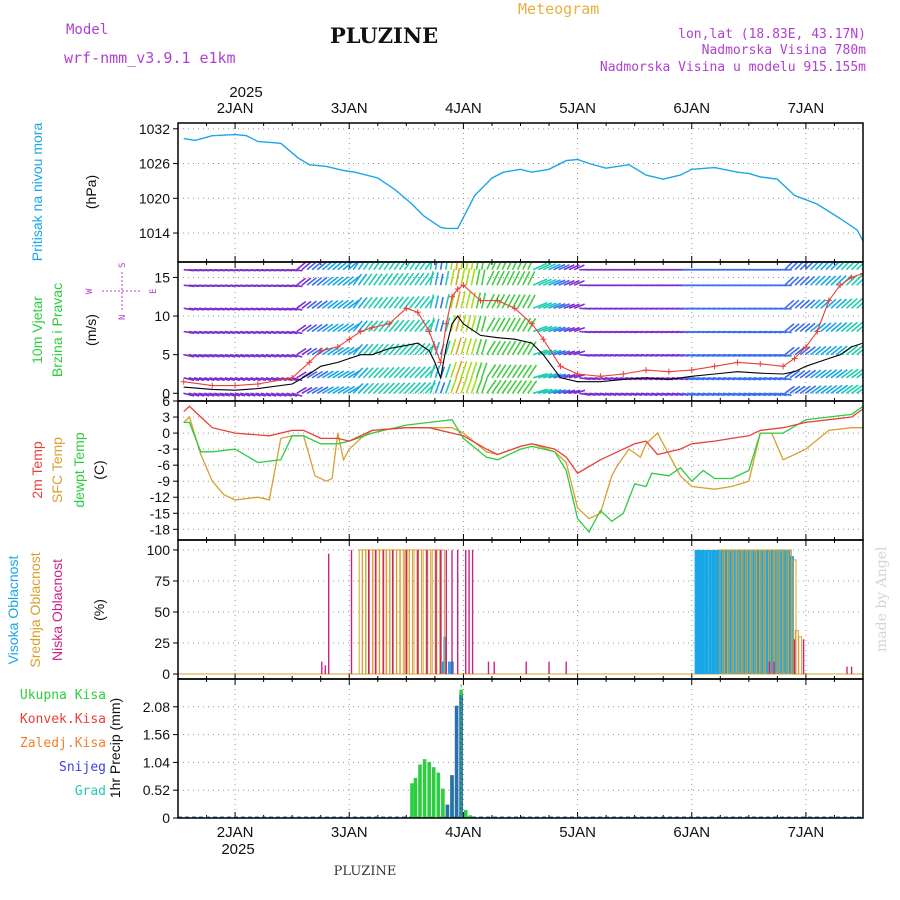 Image resolution: width=900 pixels, height=900 pixels. I want to click on pressure-line, so click(523, 187).